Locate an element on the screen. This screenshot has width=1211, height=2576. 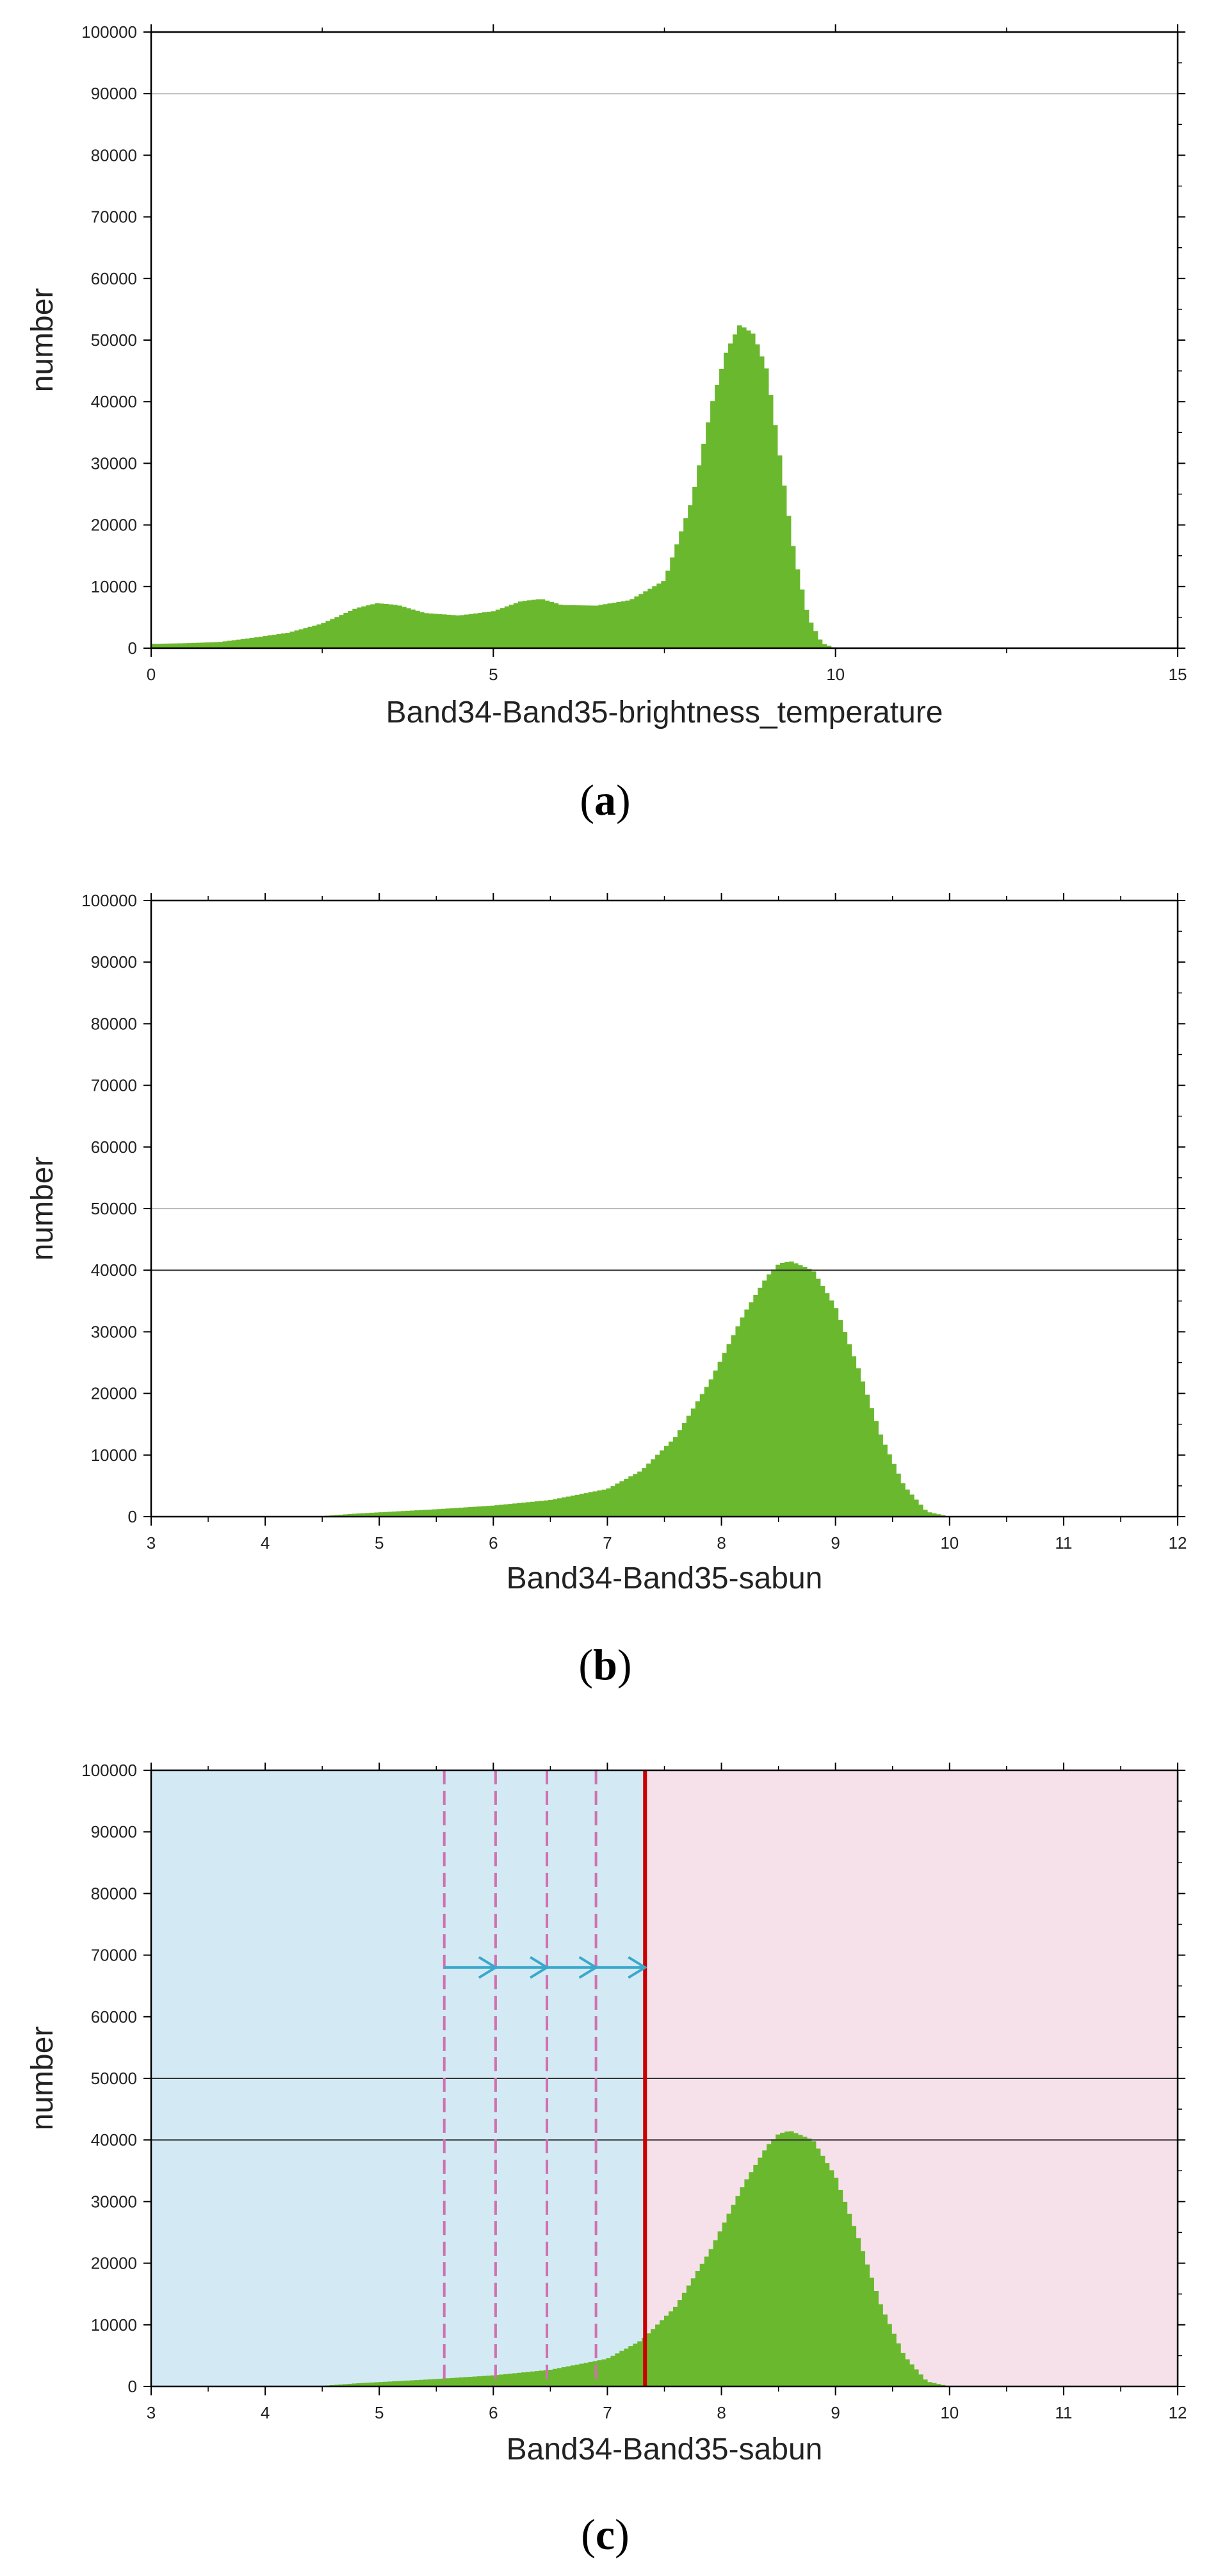
x-tick-label: 15 is located at coordinates (1178, 674).